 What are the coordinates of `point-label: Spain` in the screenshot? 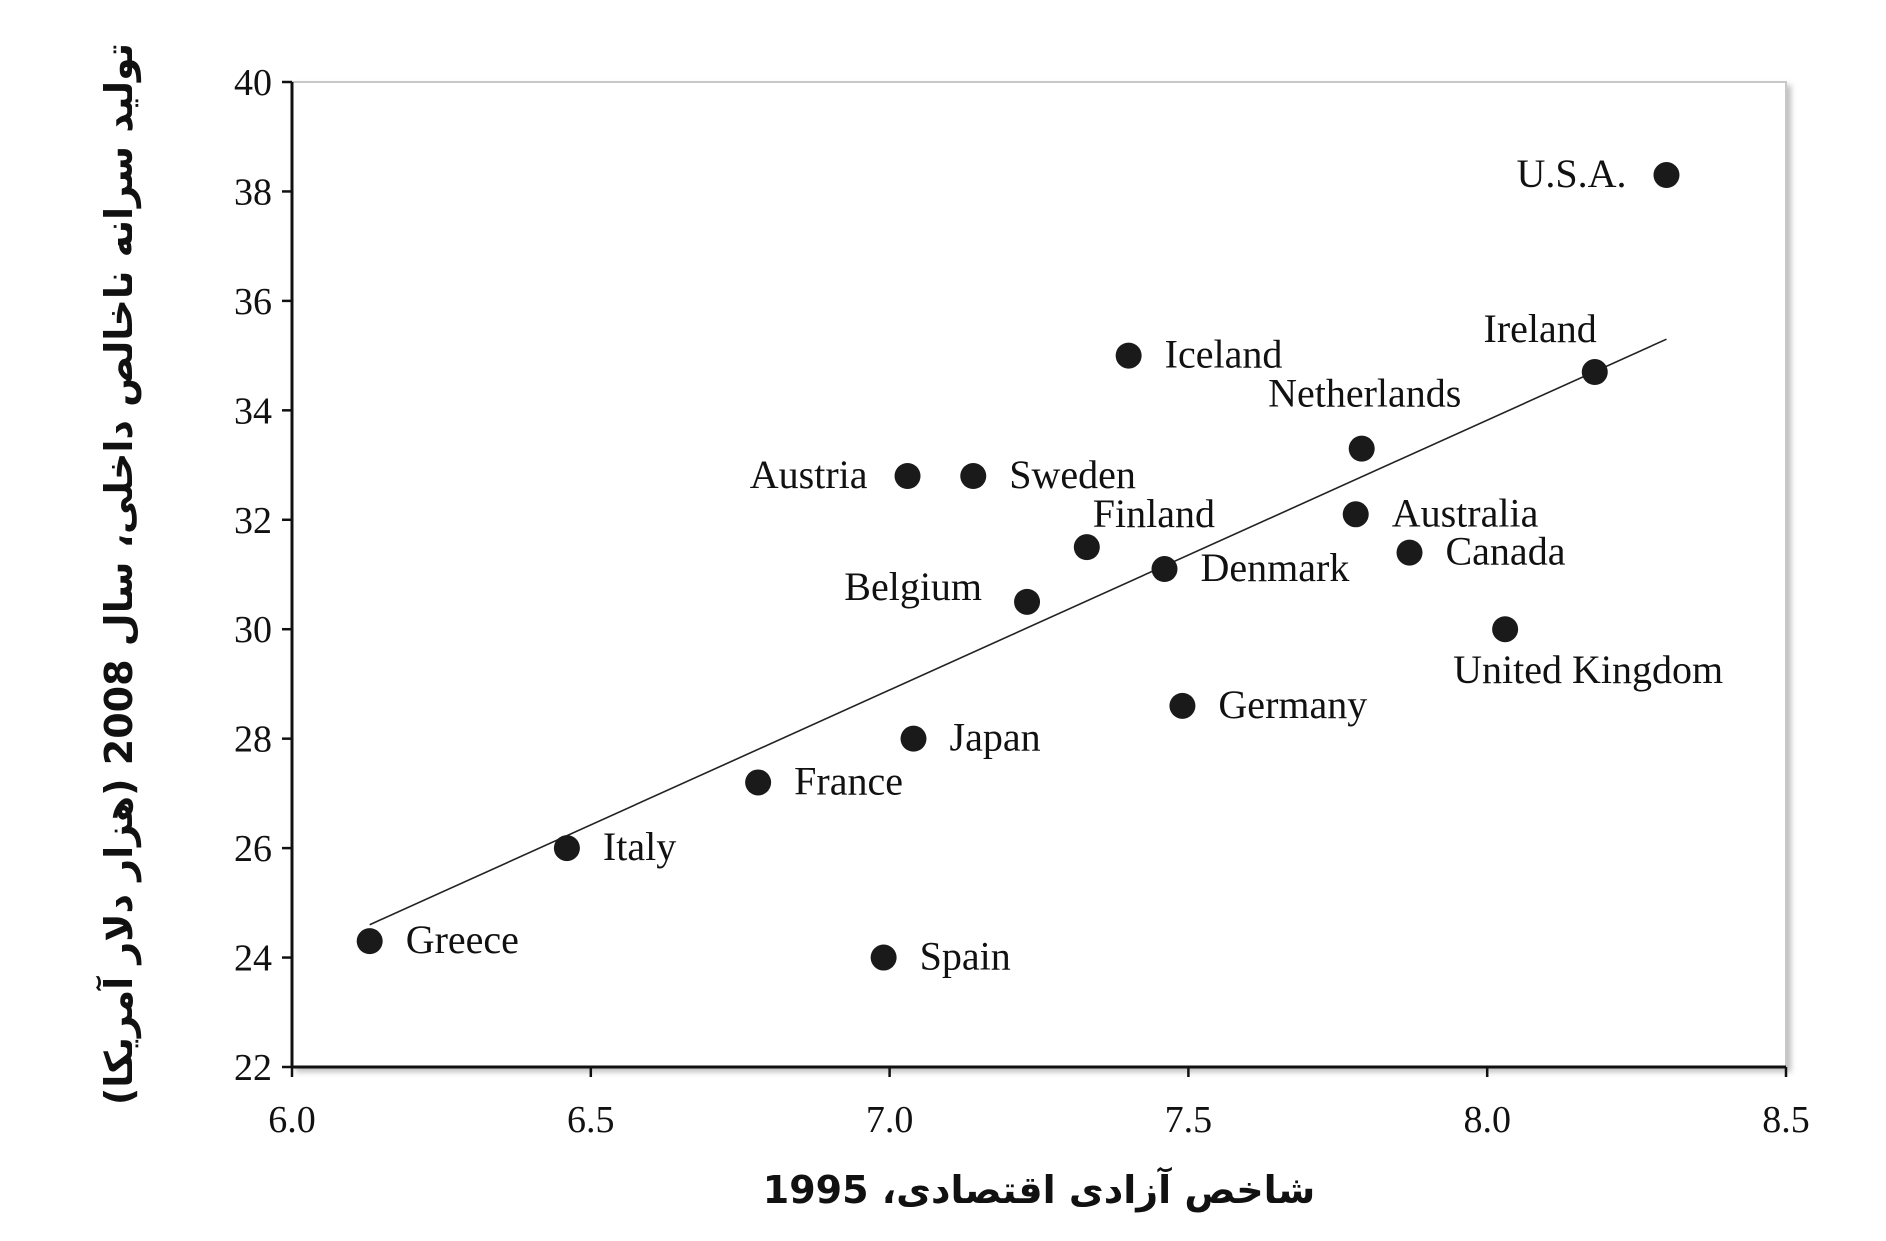 It's located at (965, 956).